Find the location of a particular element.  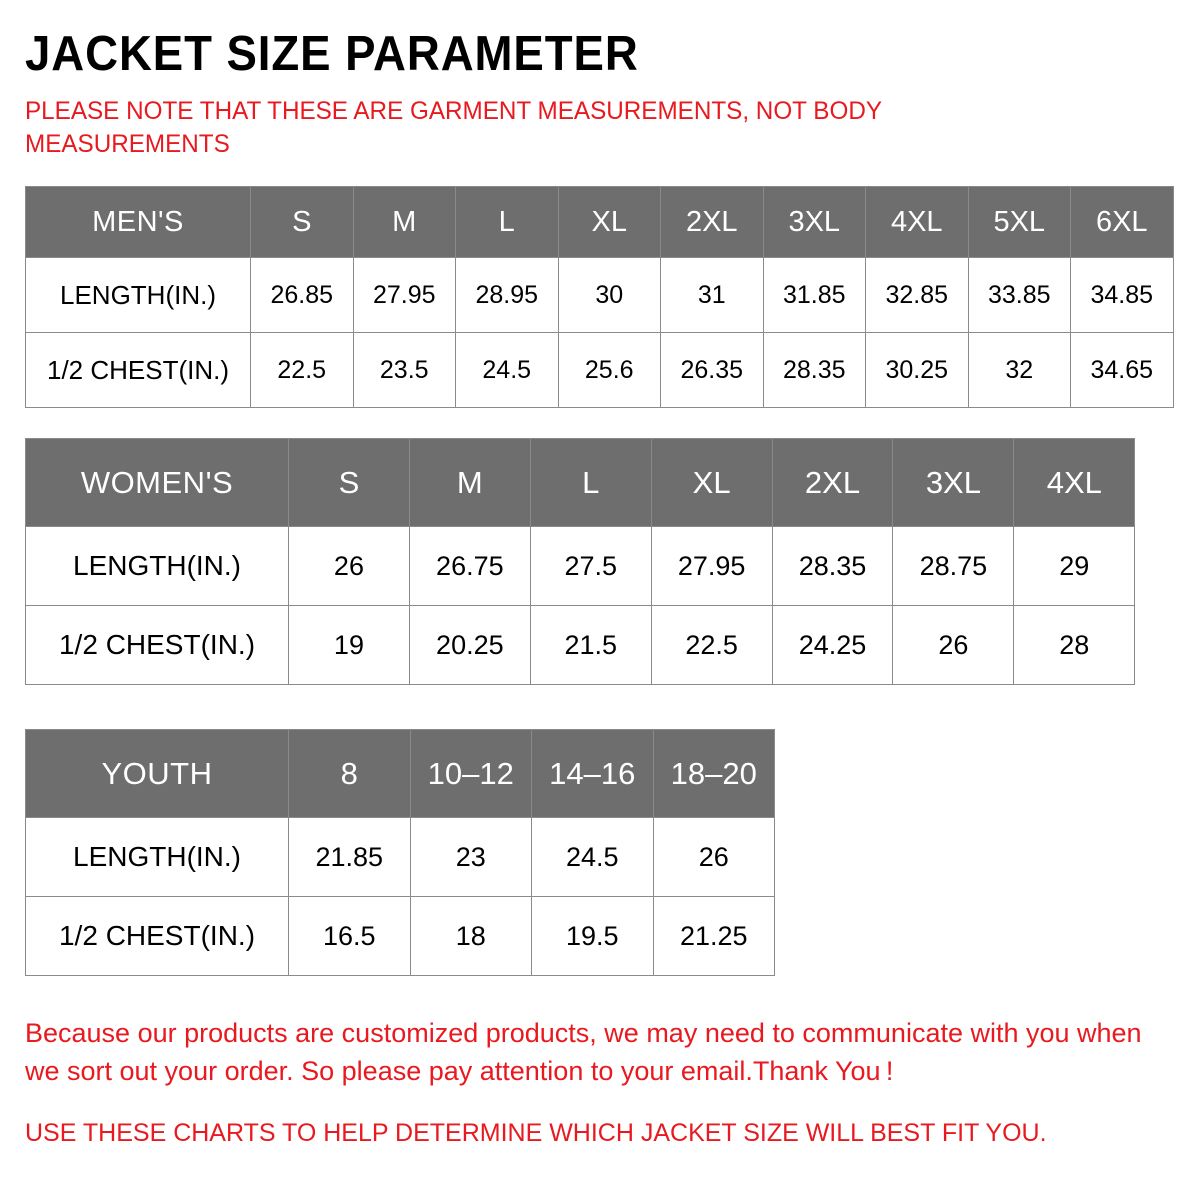

womens-chest-4xl: 28 is located at coordinates (1074, 645).